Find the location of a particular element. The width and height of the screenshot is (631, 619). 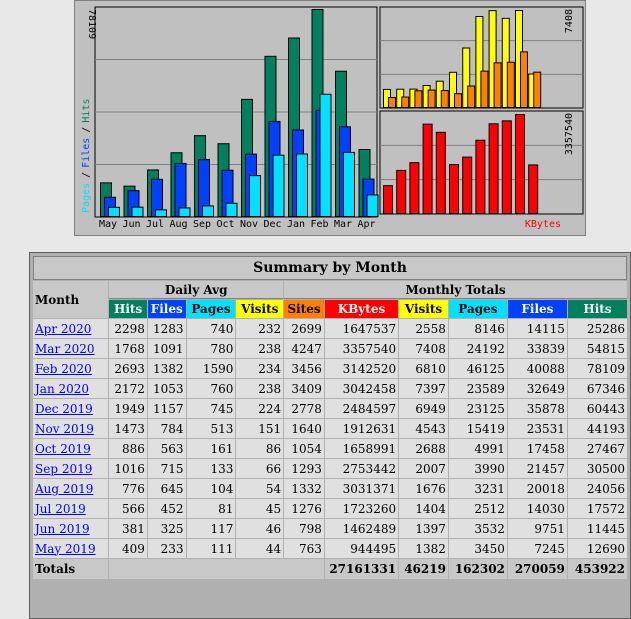

daily-pages-cell: 161 is located at coordinates (211, 448).